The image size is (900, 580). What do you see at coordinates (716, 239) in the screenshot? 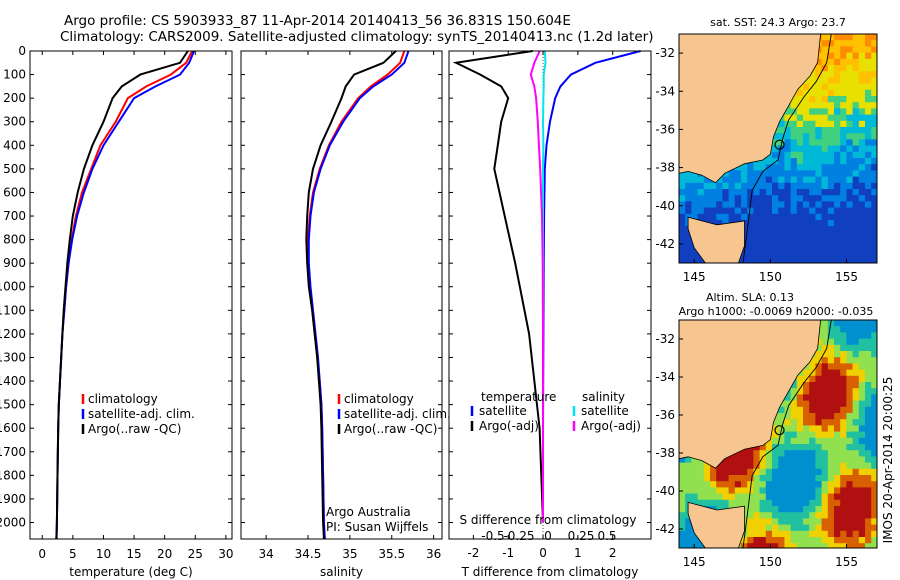
I see `land-tasmania` at bounding box center [716, 239].